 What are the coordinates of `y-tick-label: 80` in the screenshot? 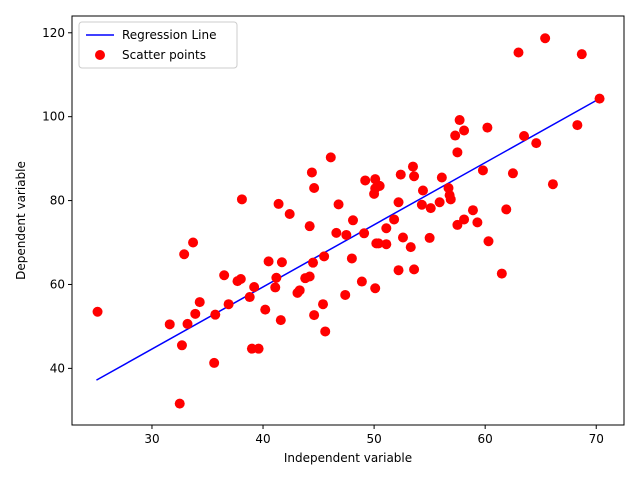 It's located at (57, 201).